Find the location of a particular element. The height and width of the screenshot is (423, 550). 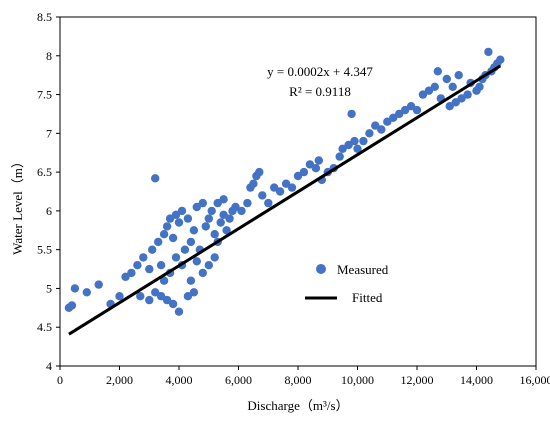

y-tick-label: 6 is located at coordinates (49, 211).